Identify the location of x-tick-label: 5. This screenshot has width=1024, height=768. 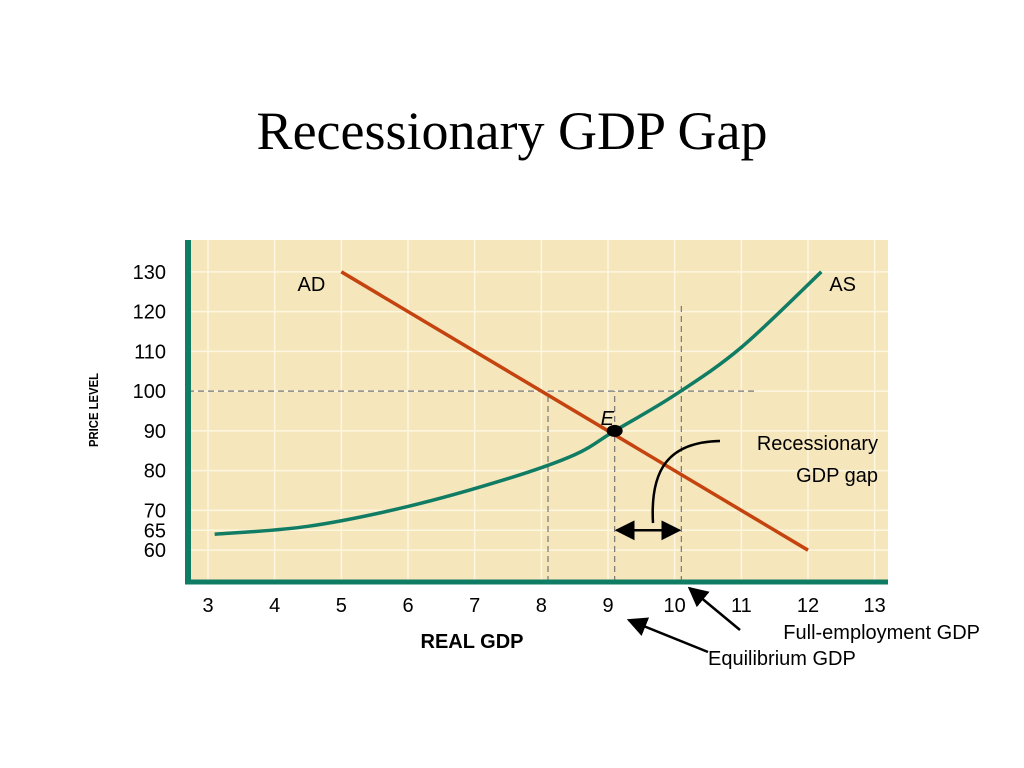
(341, 606).